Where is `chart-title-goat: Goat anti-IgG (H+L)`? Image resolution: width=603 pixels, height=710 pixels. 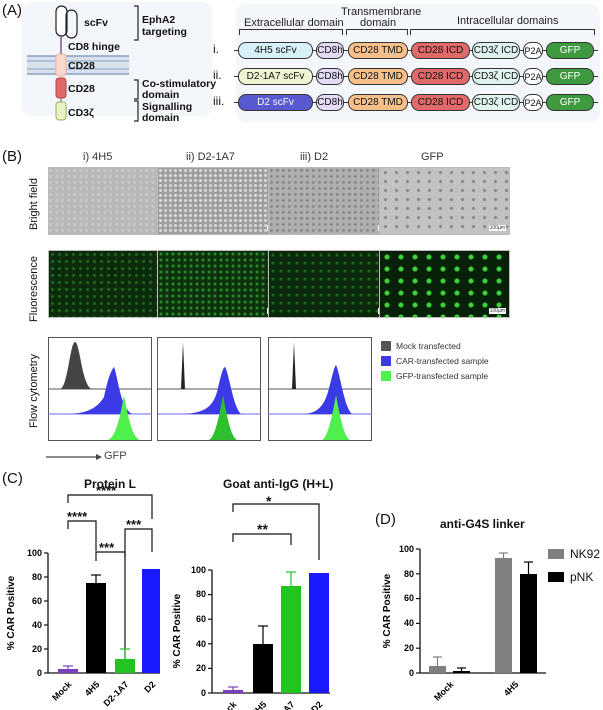
chart-title-goat: Goat anti-IgG (H+L) is located at coordinates (278, 484).